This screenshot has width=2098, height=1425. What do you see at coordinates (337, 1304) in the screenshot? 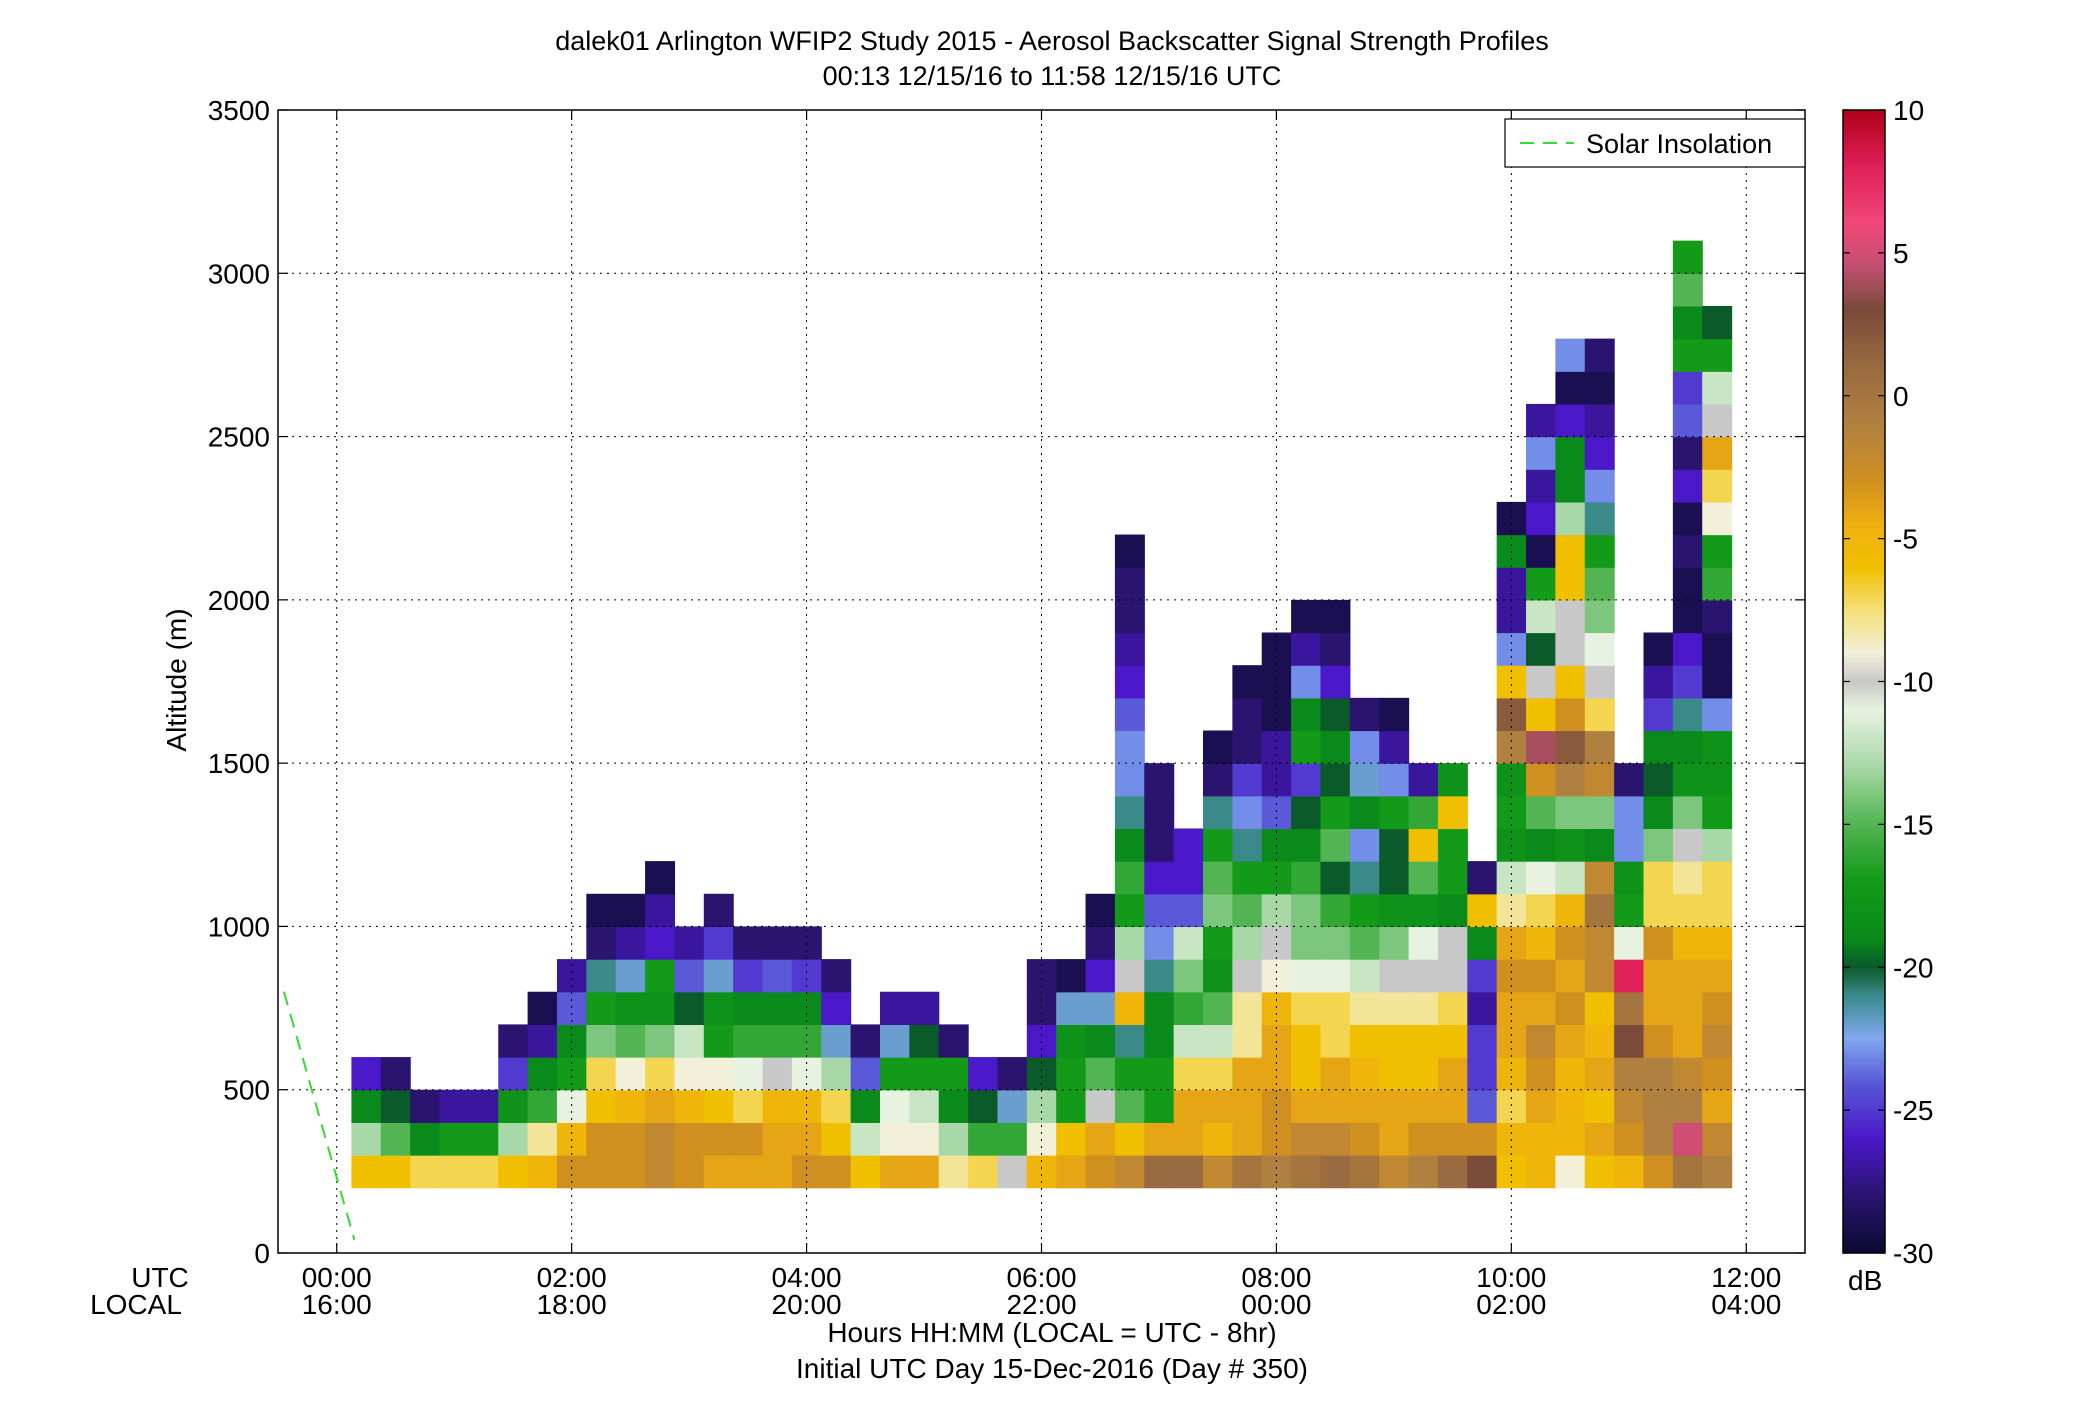
I see `x-tick-label-local-0: 16:00` at bounding box center [337, 1304].